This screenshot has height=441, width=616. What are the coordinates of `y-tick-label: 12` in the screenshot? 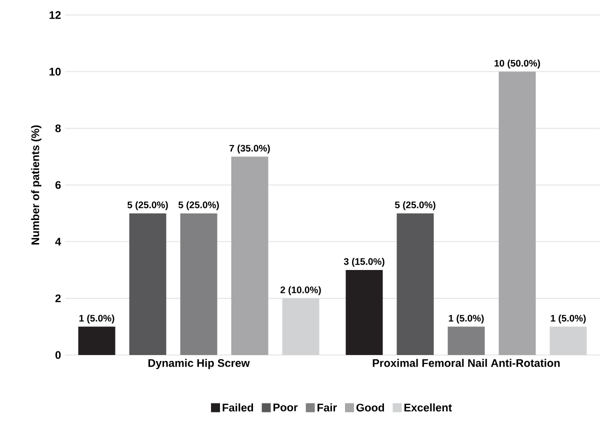 It's located at (55, 15).